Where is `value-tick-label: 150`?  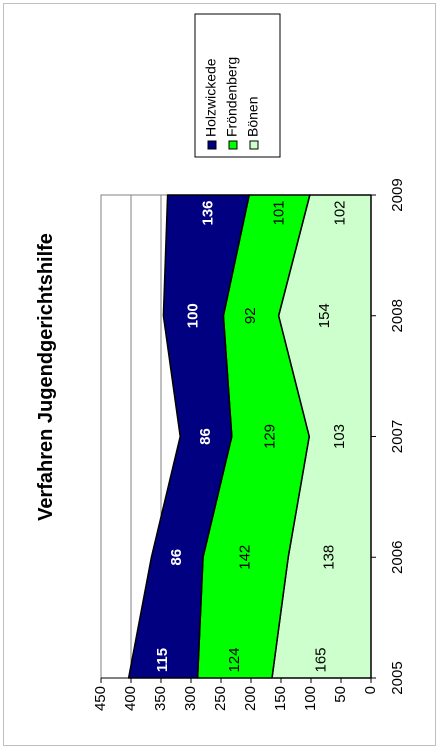 value-tick-label: 150 is located at coordinates (280, 698).